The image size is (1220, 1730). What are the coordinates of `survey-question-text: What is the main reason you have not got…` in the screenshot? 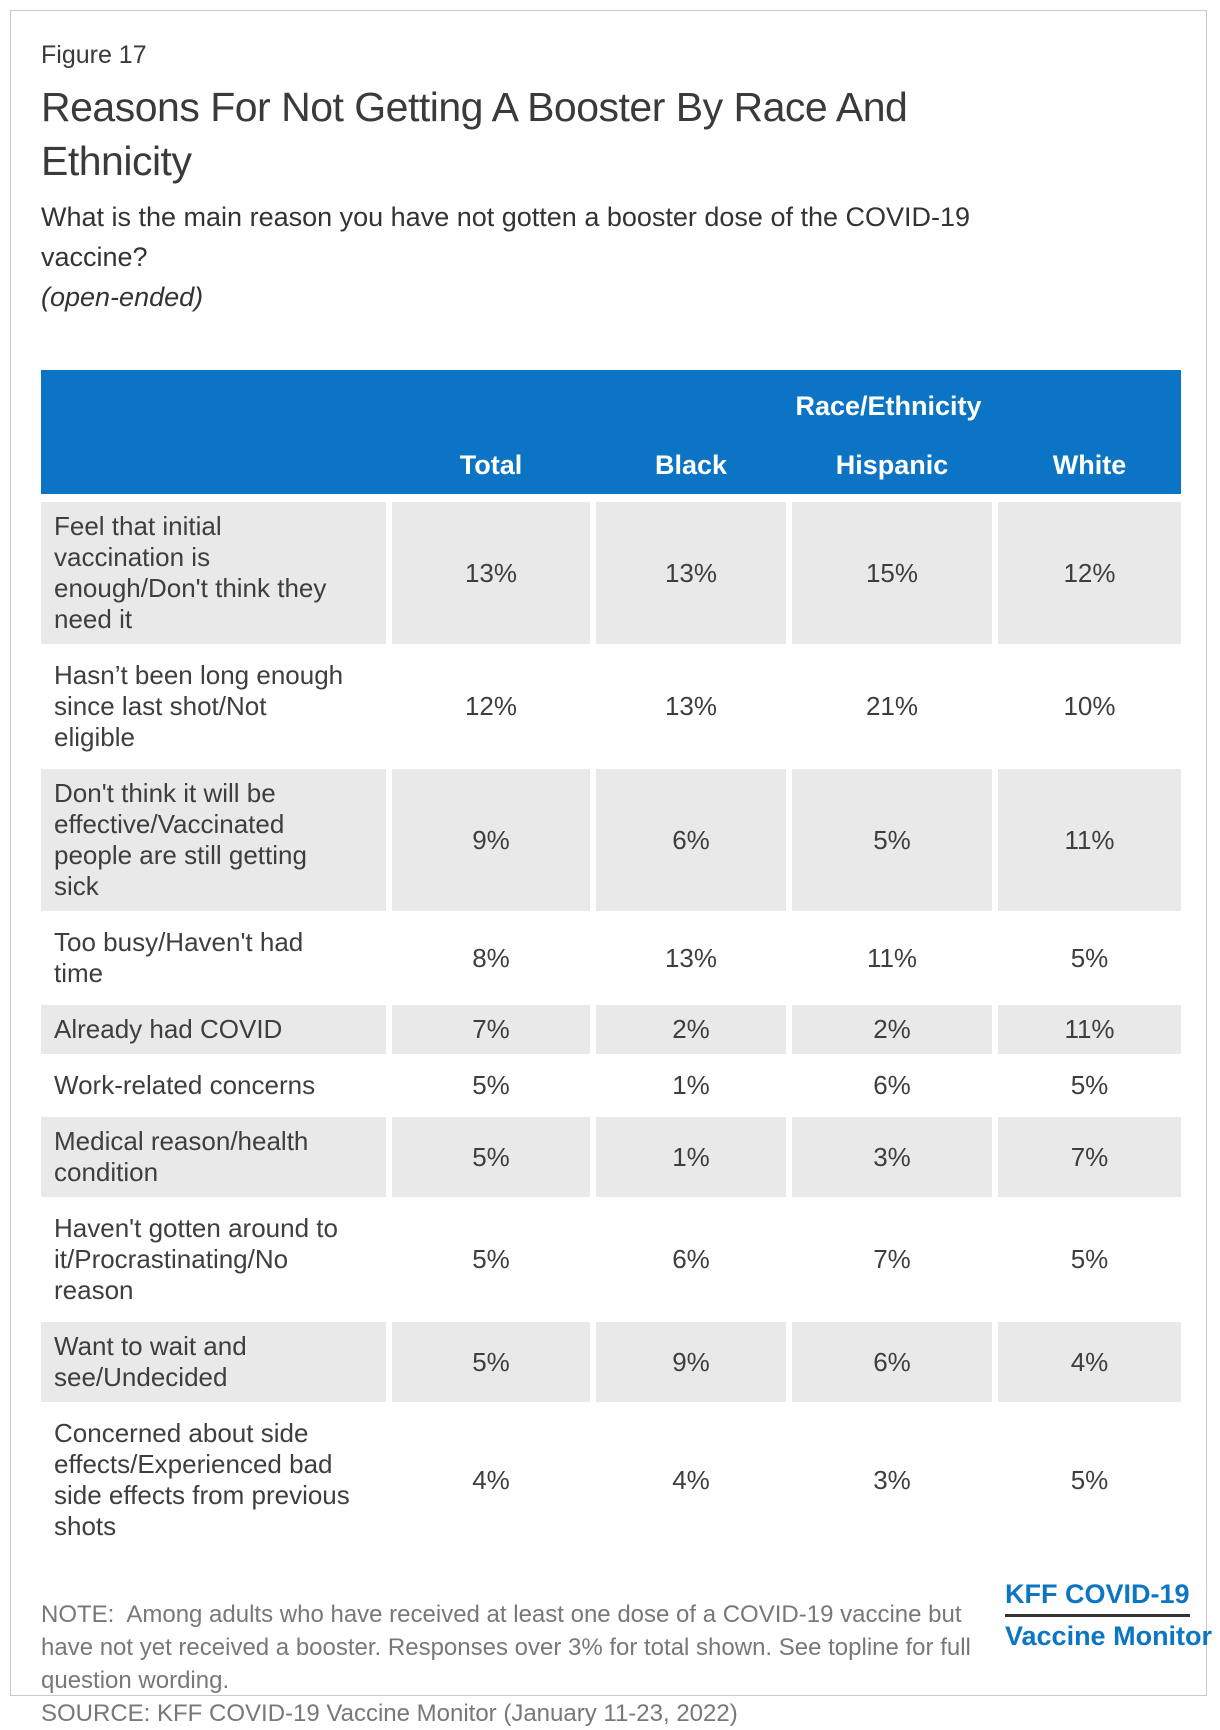 It's located at (506, 237).